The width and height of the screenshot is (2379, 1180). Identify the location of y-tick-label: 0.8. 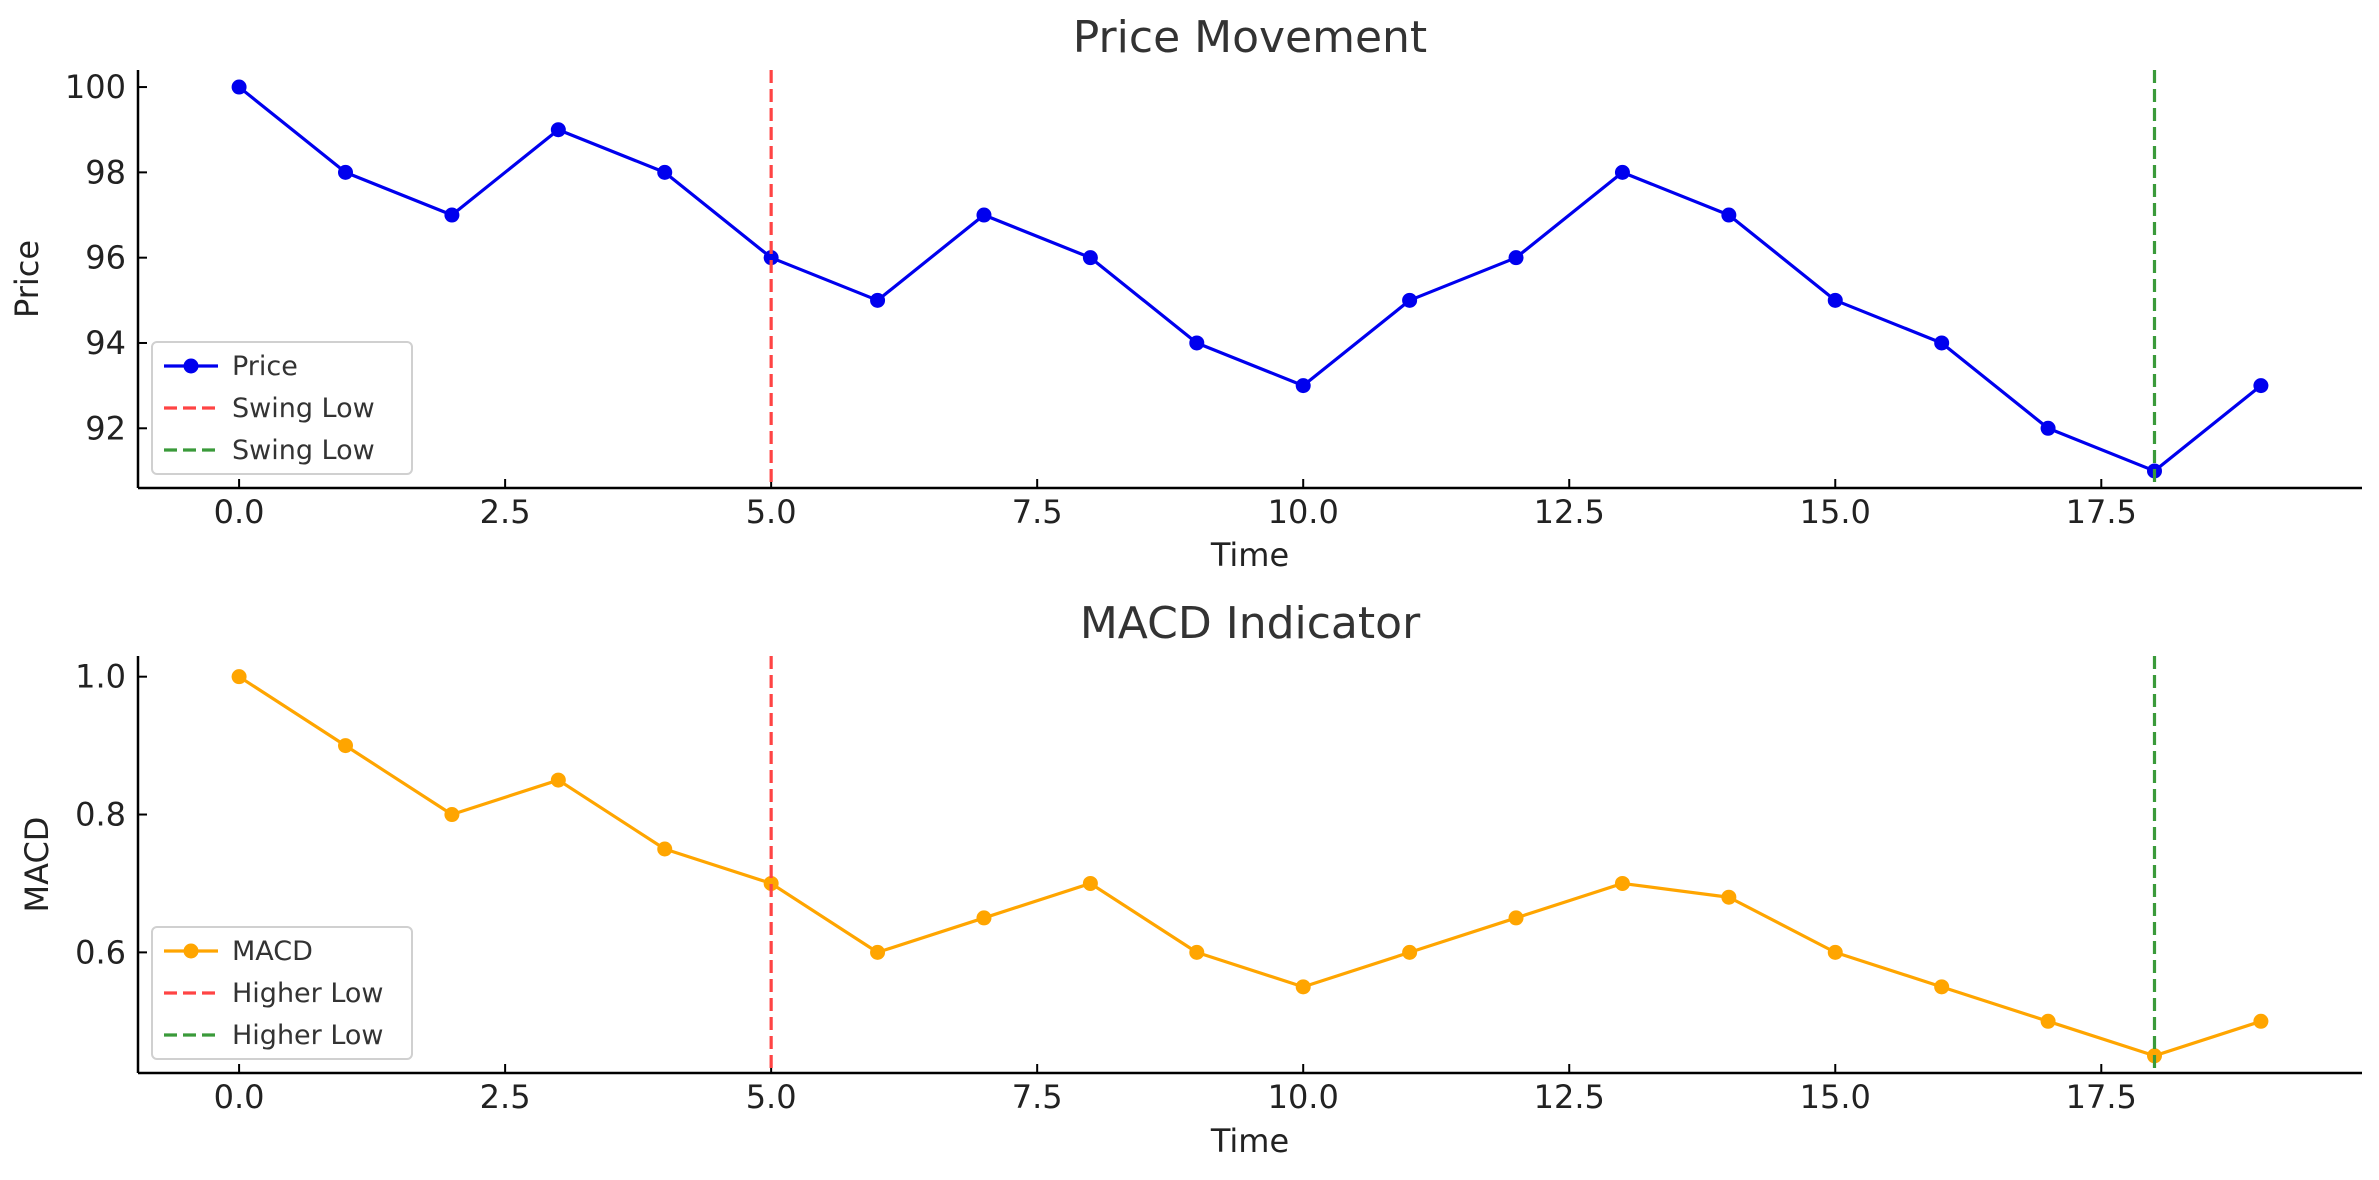
(100, 815).